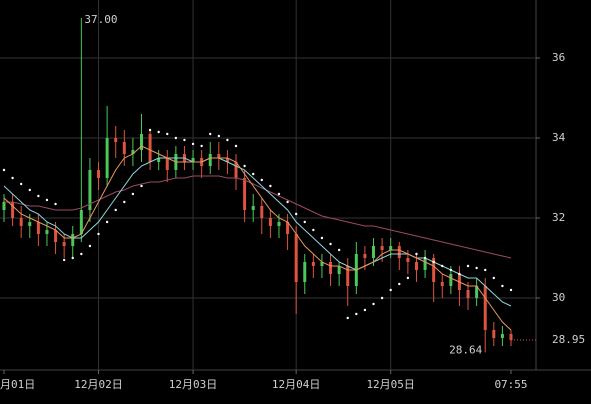 This screenshot has height=404, width=591. What do you see at coordinates (100, 19) in the screenshot?
I see `high-annotation: 37.00` at bounding box center [100, 19].